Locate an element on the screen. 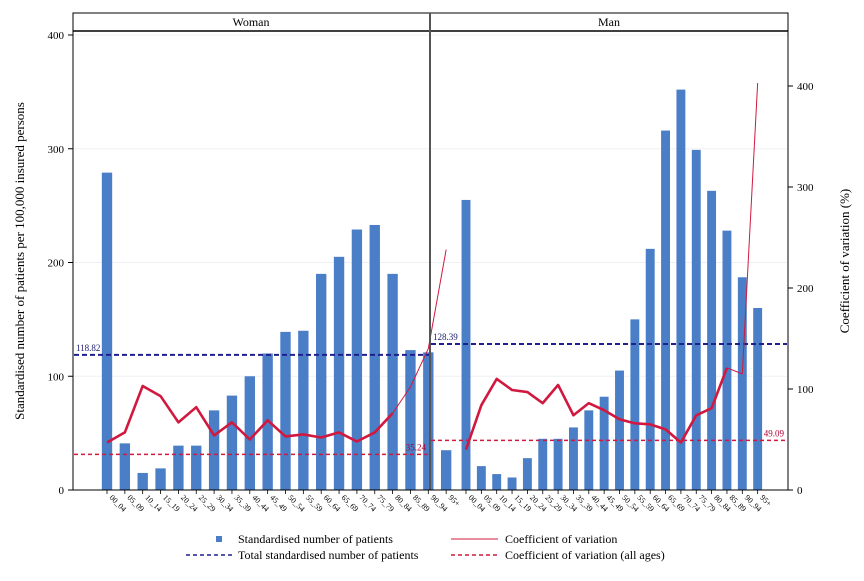 The width and height of the screenshot is (864, 581). y-left-tick-label: 300 is located at coordinates (56, 150).